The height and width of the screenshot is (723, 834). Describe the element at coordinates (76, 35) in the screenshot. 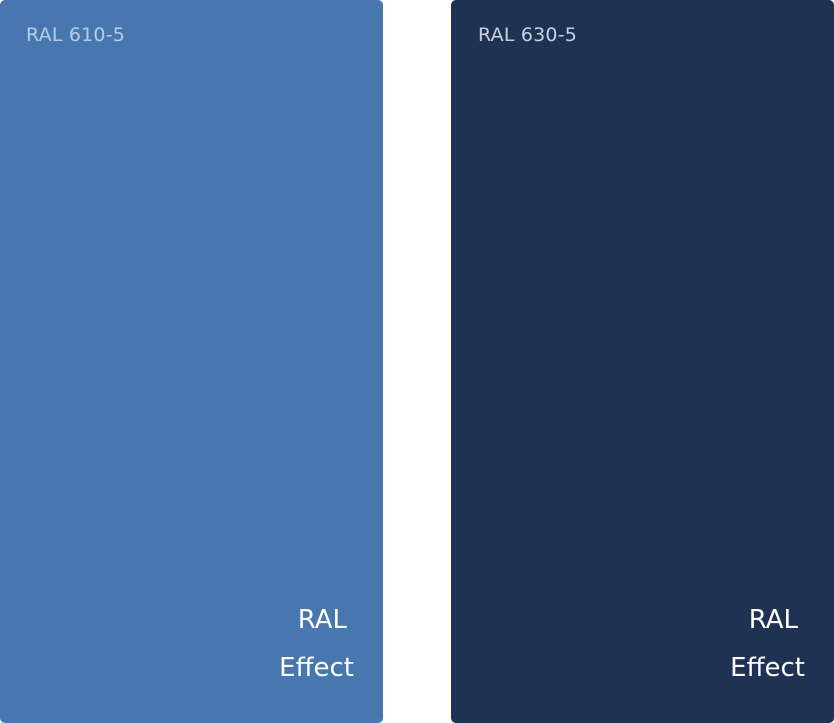

I see `swatch-code-label: RAL 610-5` at that location.